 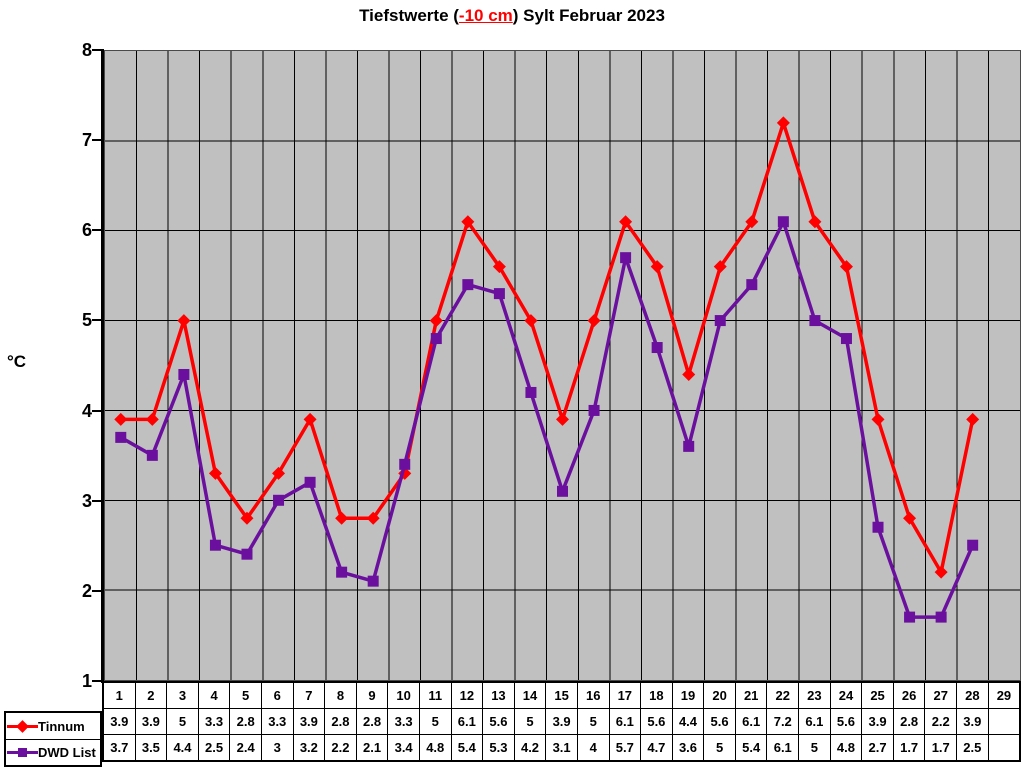 I want to click on value-cell: 2.1, so click(x=372, y=747).